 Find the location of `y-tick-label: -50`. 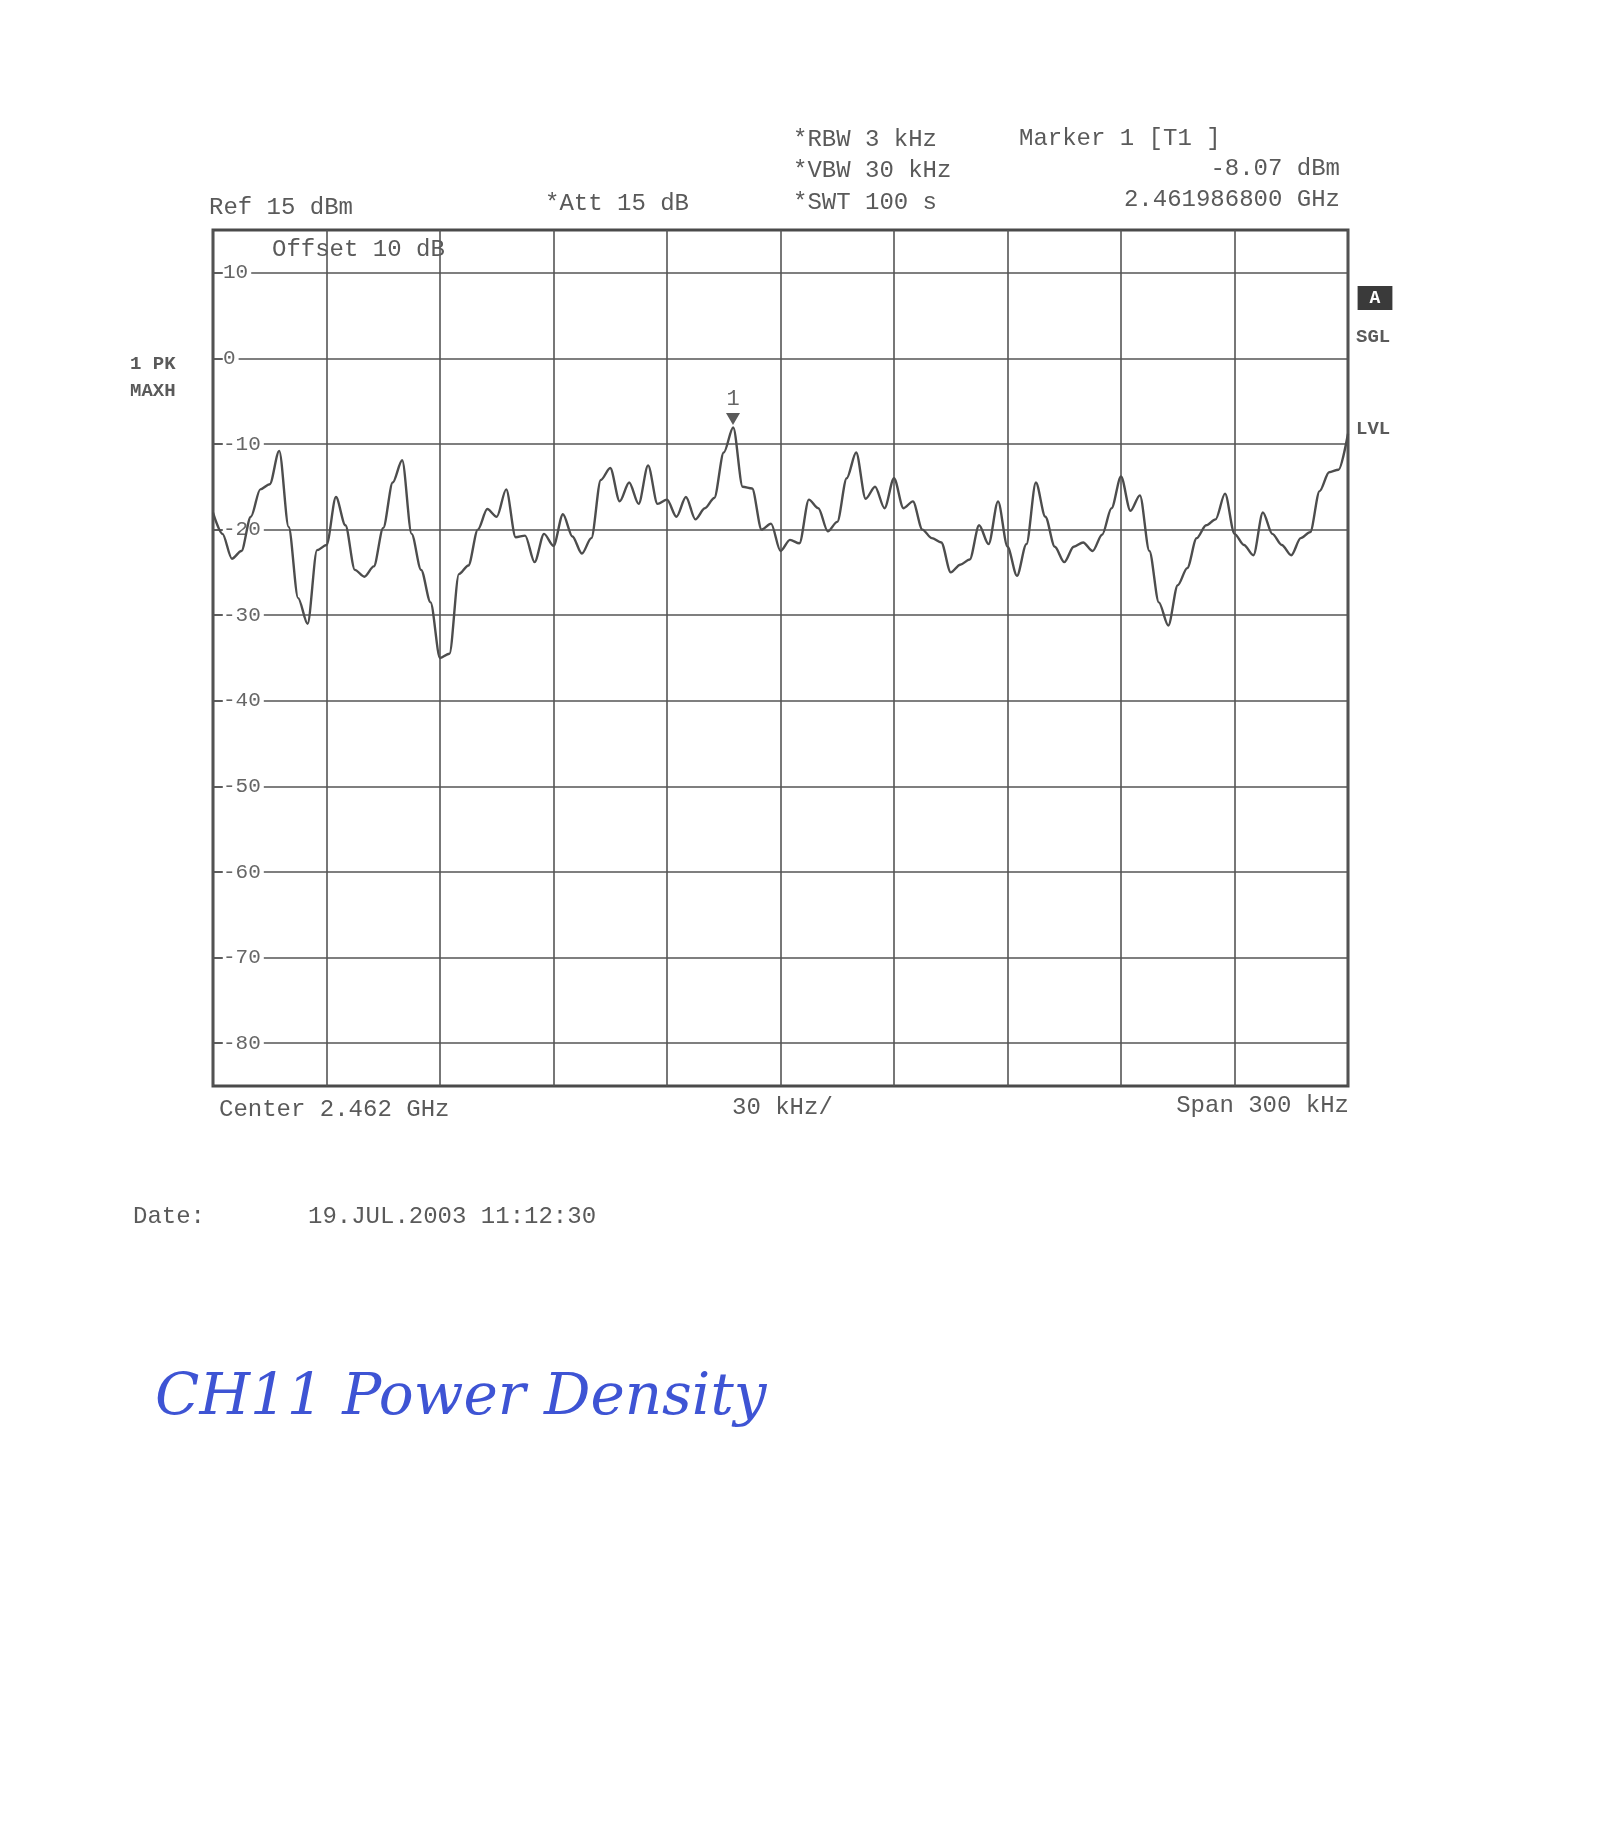

y-tick-label: -50 is located at coordinates (242, 786).